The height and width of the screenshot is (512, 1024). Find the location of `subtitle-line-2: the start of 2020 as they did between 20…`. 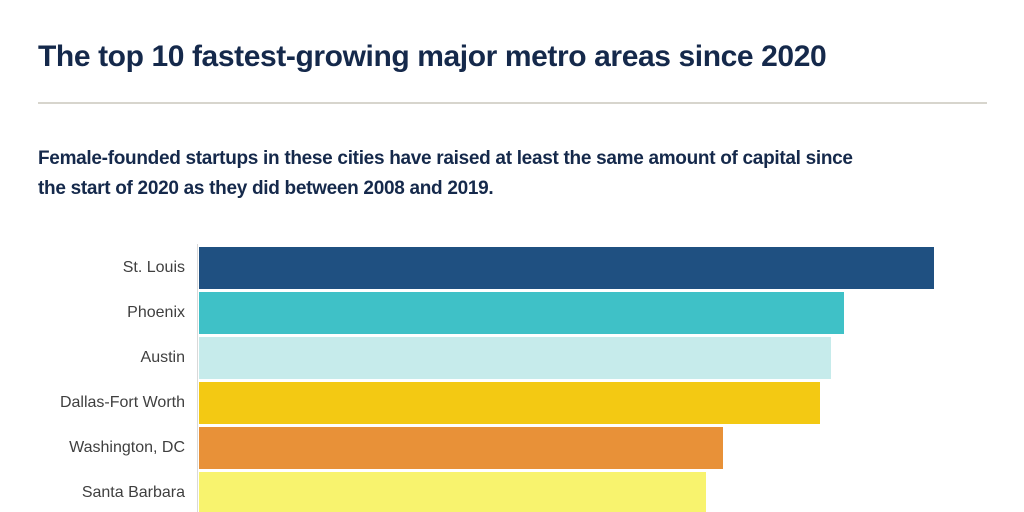

subtitle-line-2: the start of 2020 as they did between 20… is located at coordinates (266, 188).